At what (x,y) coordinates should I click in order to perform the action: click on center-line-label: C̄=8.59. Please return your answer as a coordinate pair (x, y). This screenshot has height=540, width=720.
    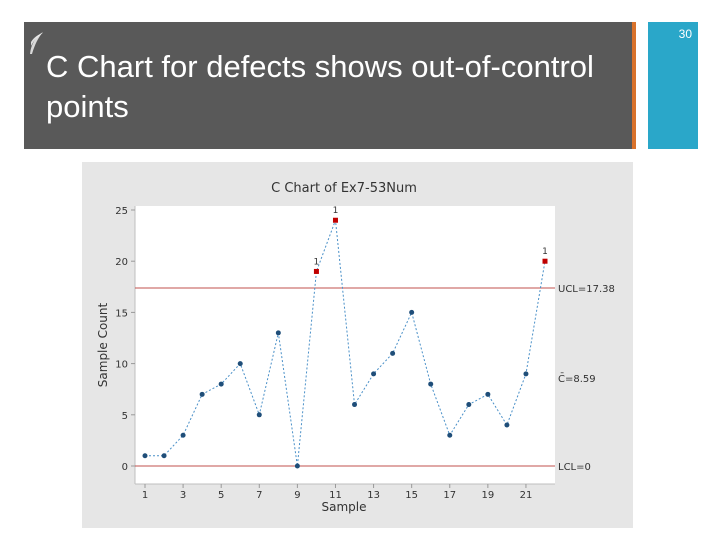
    Looking at the image, I should click on (577, 378).